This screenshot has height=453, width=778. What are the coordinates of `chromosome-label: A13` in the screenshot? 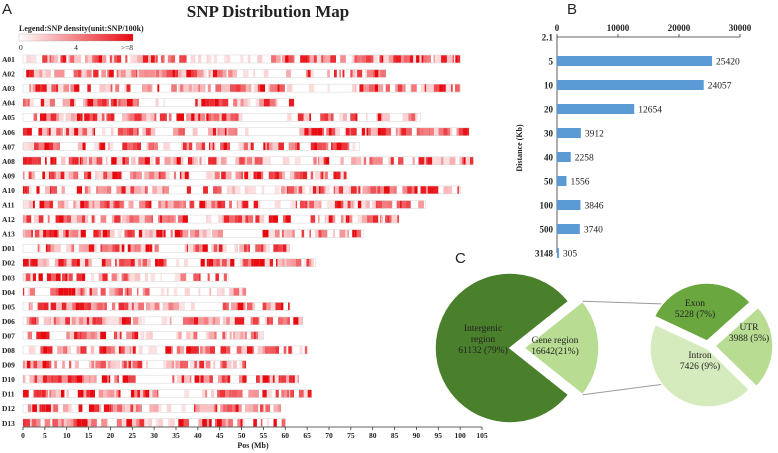 It's located at (8, 234).